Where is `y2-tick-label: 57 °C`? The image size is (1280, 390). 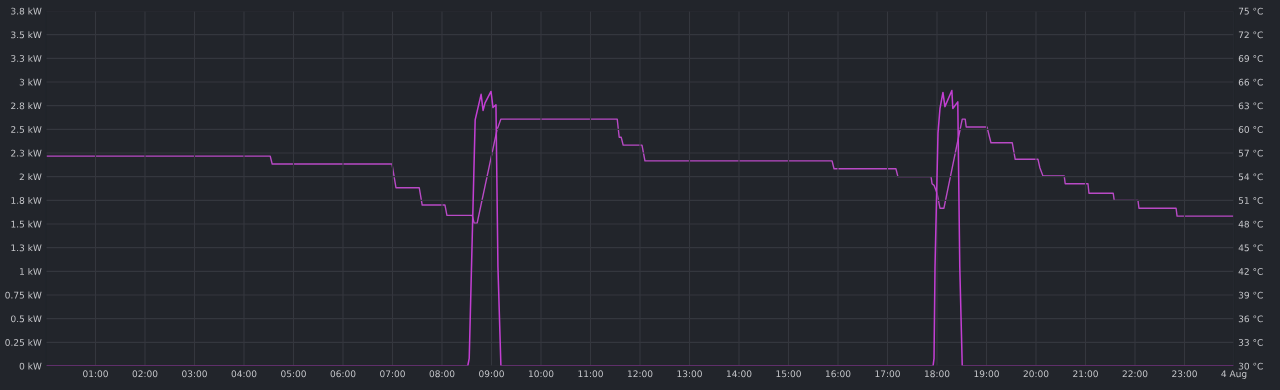
y2-tick-label: 57 °C is located at coordinates (1250, 153).